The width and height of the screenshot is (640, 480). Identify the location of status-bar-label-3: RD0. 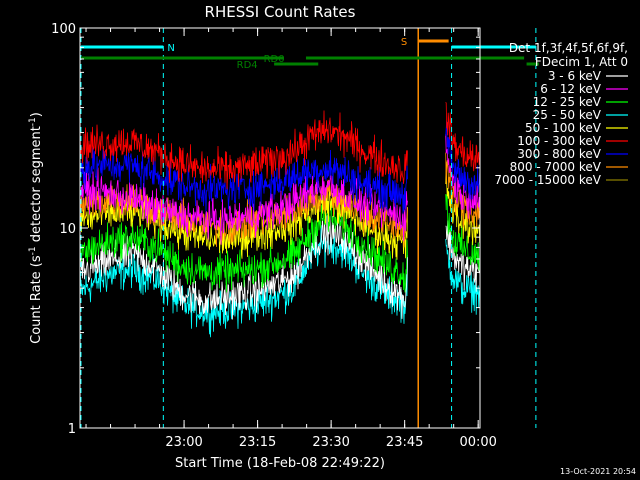
(274, 59).